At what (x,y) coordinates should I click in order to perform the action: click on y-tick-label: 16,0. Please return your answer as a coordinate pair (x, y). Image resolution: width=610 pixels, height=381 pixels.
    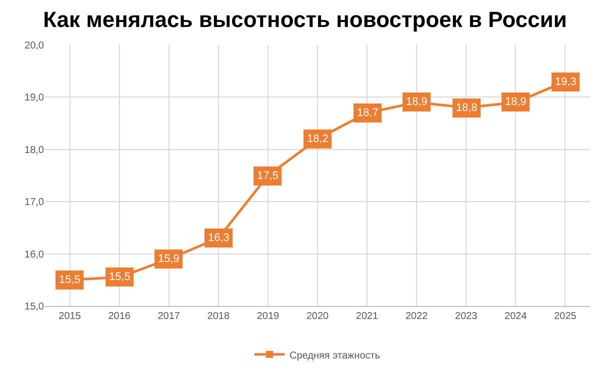
    Looking at the image, I should click on (34, 254).